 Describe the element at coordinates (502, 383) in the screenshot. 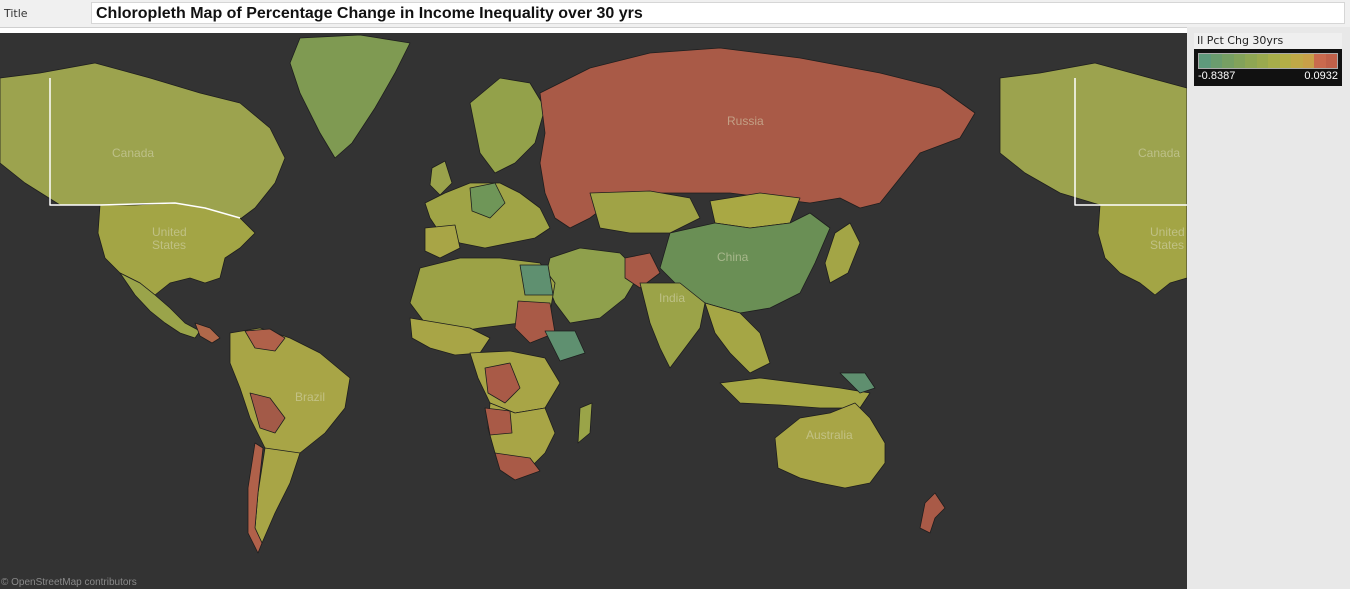

I see `region-congo` at that location.